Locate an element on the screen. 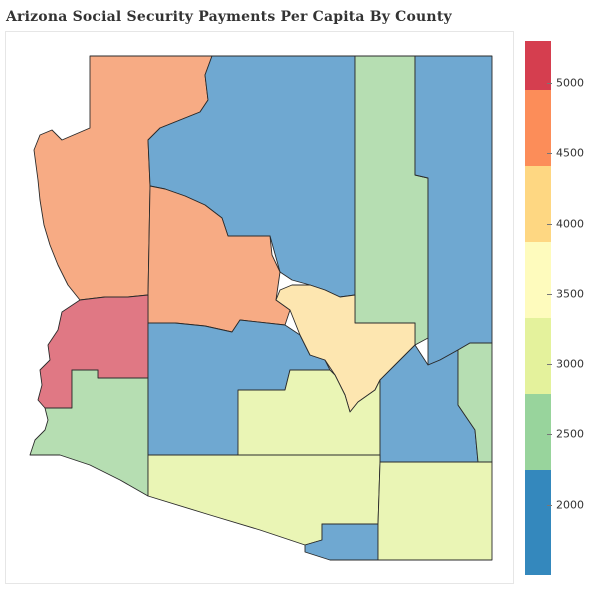 This screenshot has height=589, width=600. legend-tick-label: 3500 is located at coordinates (570, 294).